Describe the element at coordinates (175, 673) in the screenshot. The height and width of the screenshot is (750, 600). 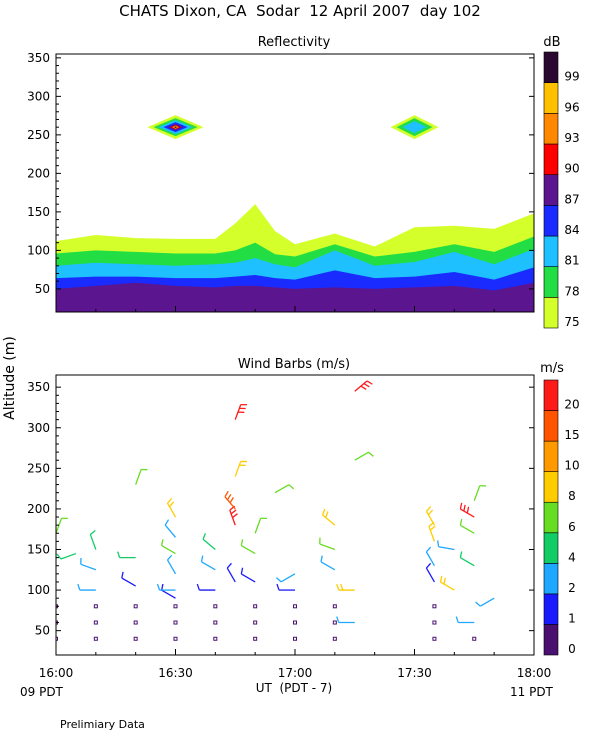
I see `x-tick-label: 16:30` at that location.